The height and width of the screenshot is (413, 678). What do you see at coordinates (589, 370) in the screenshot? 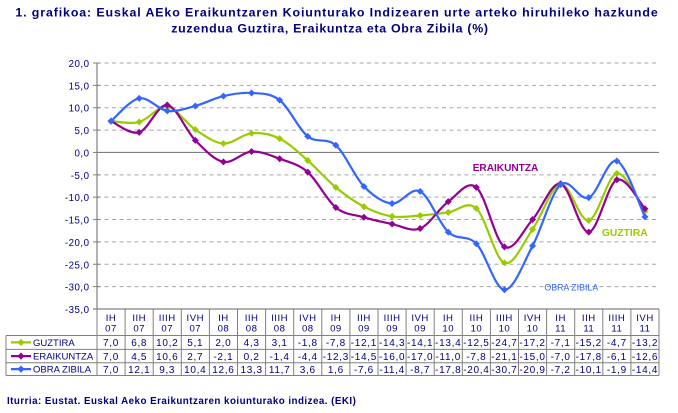
I see `svg-text: -10,1` at bounding box center [589, 370].